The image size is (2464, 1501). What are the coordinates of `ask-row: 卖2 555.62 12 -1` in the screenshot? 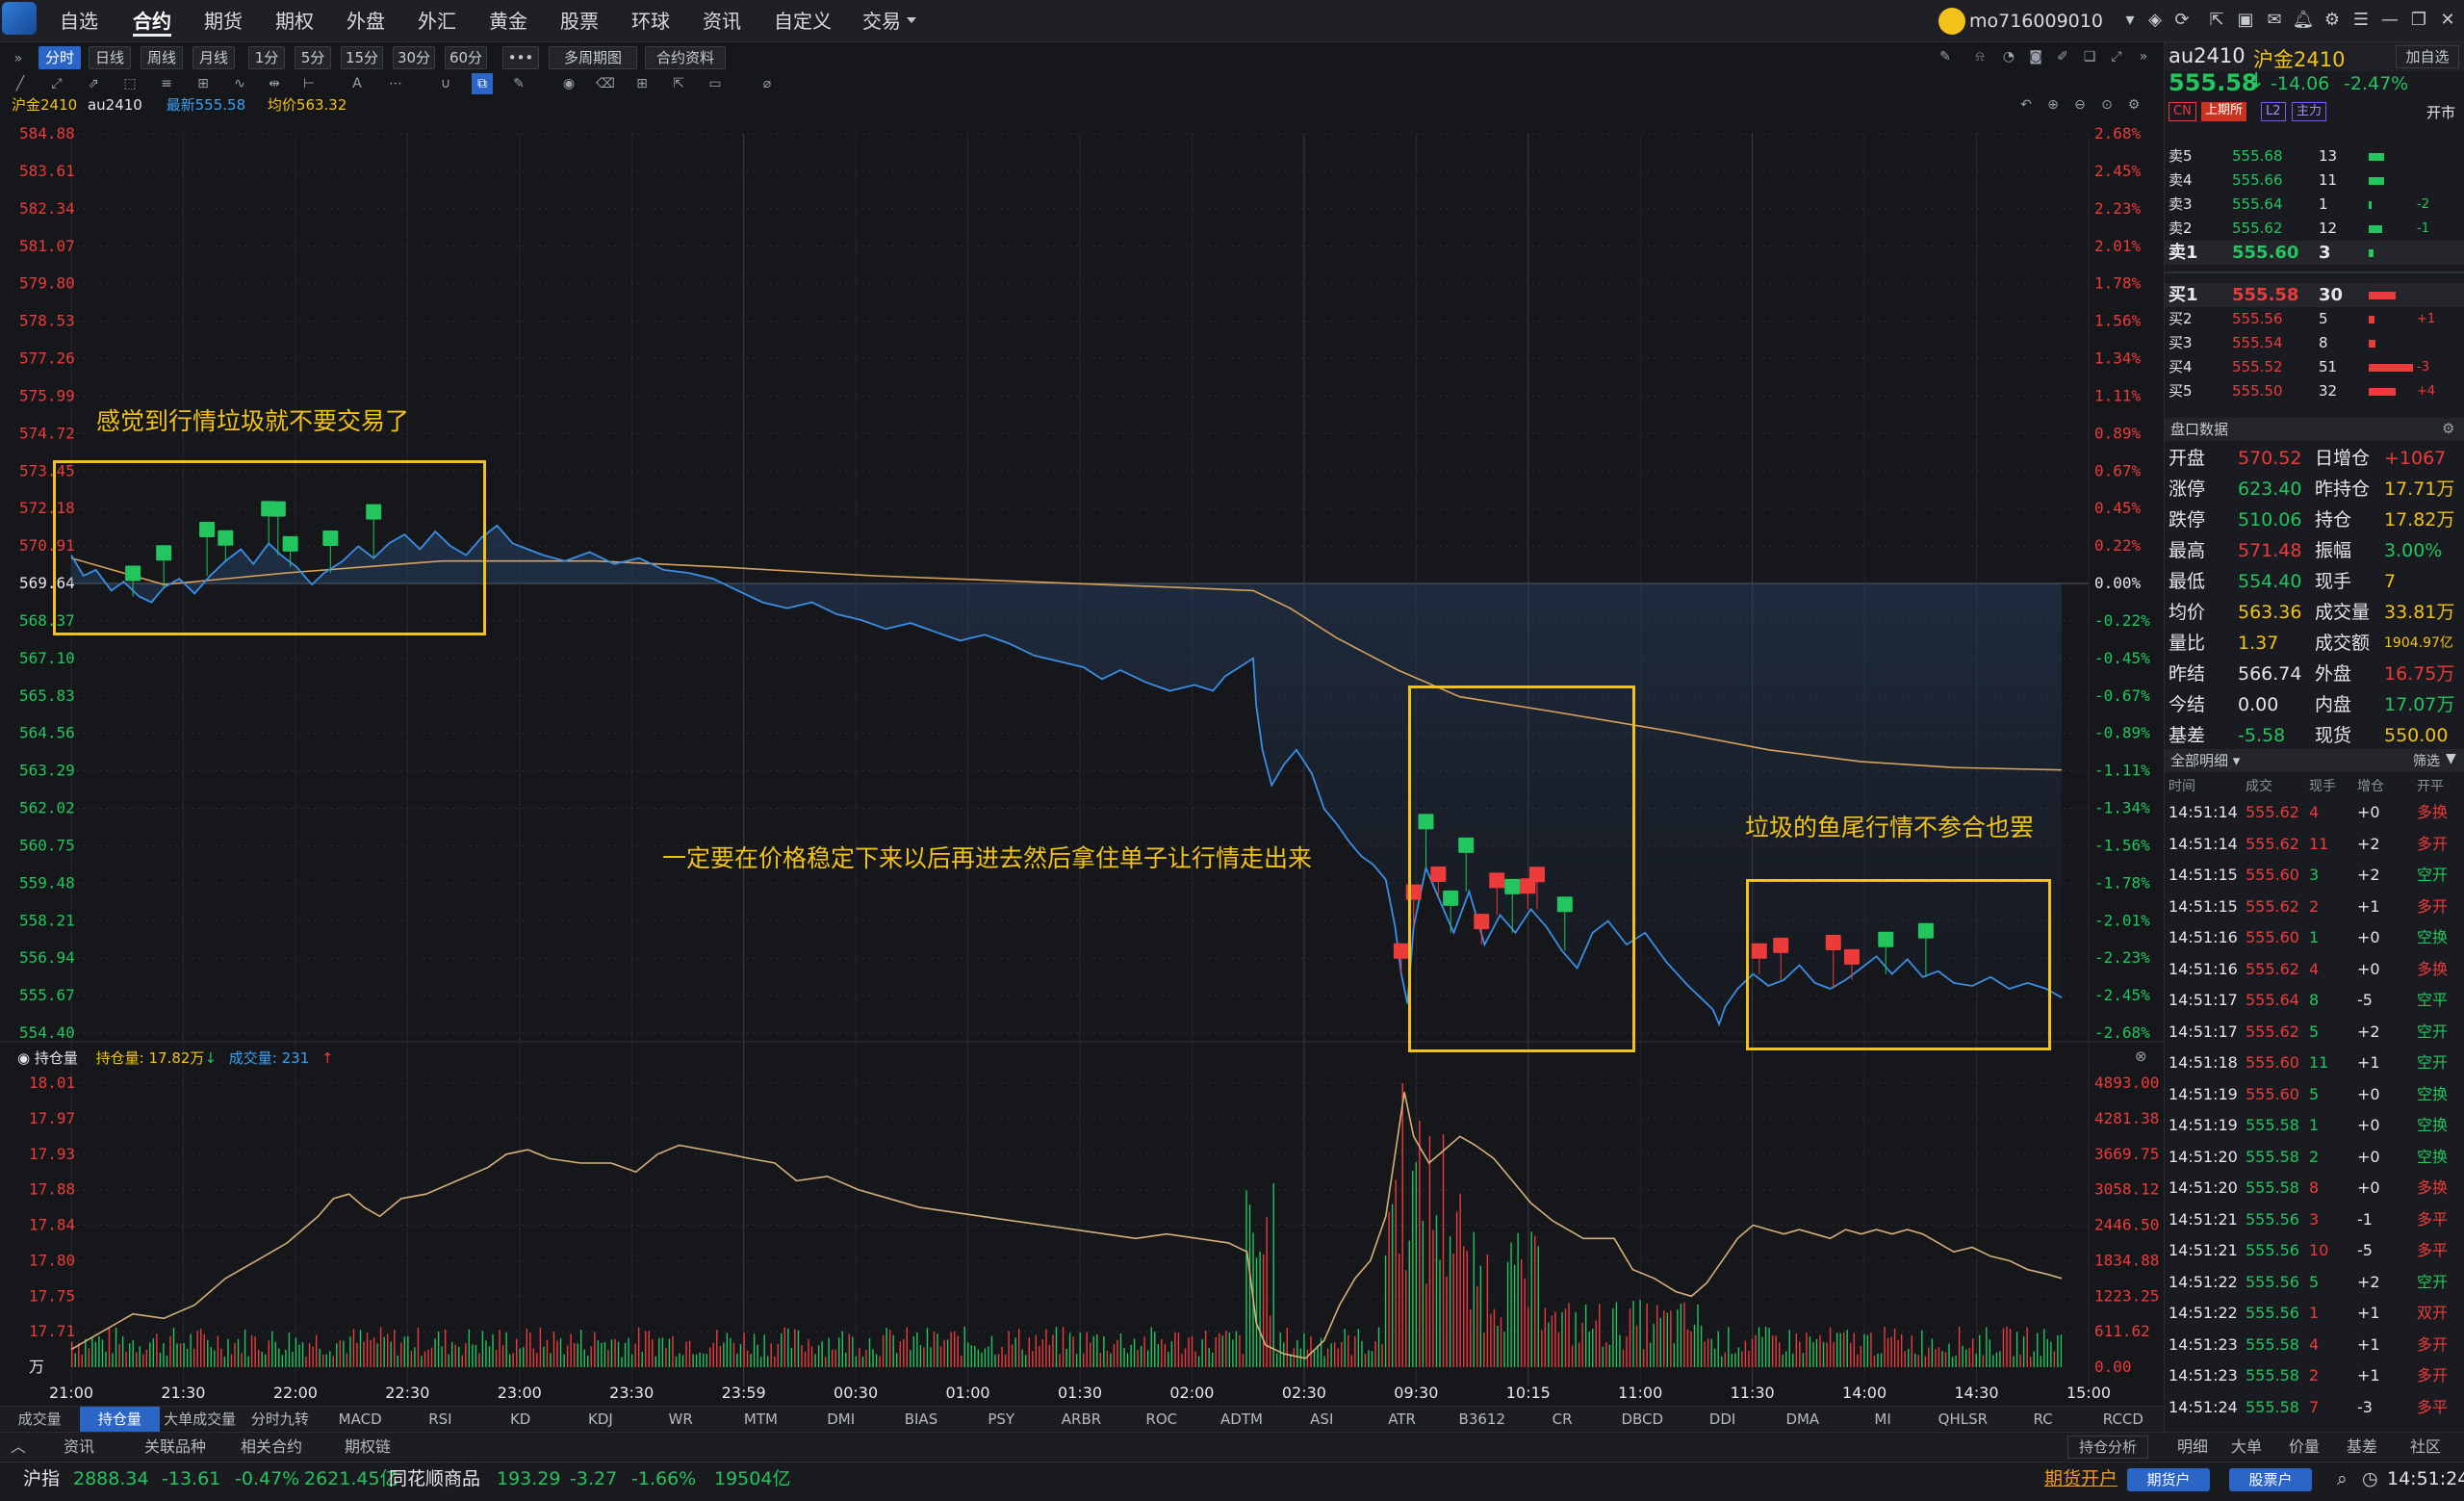 It's located at (2314, 229).